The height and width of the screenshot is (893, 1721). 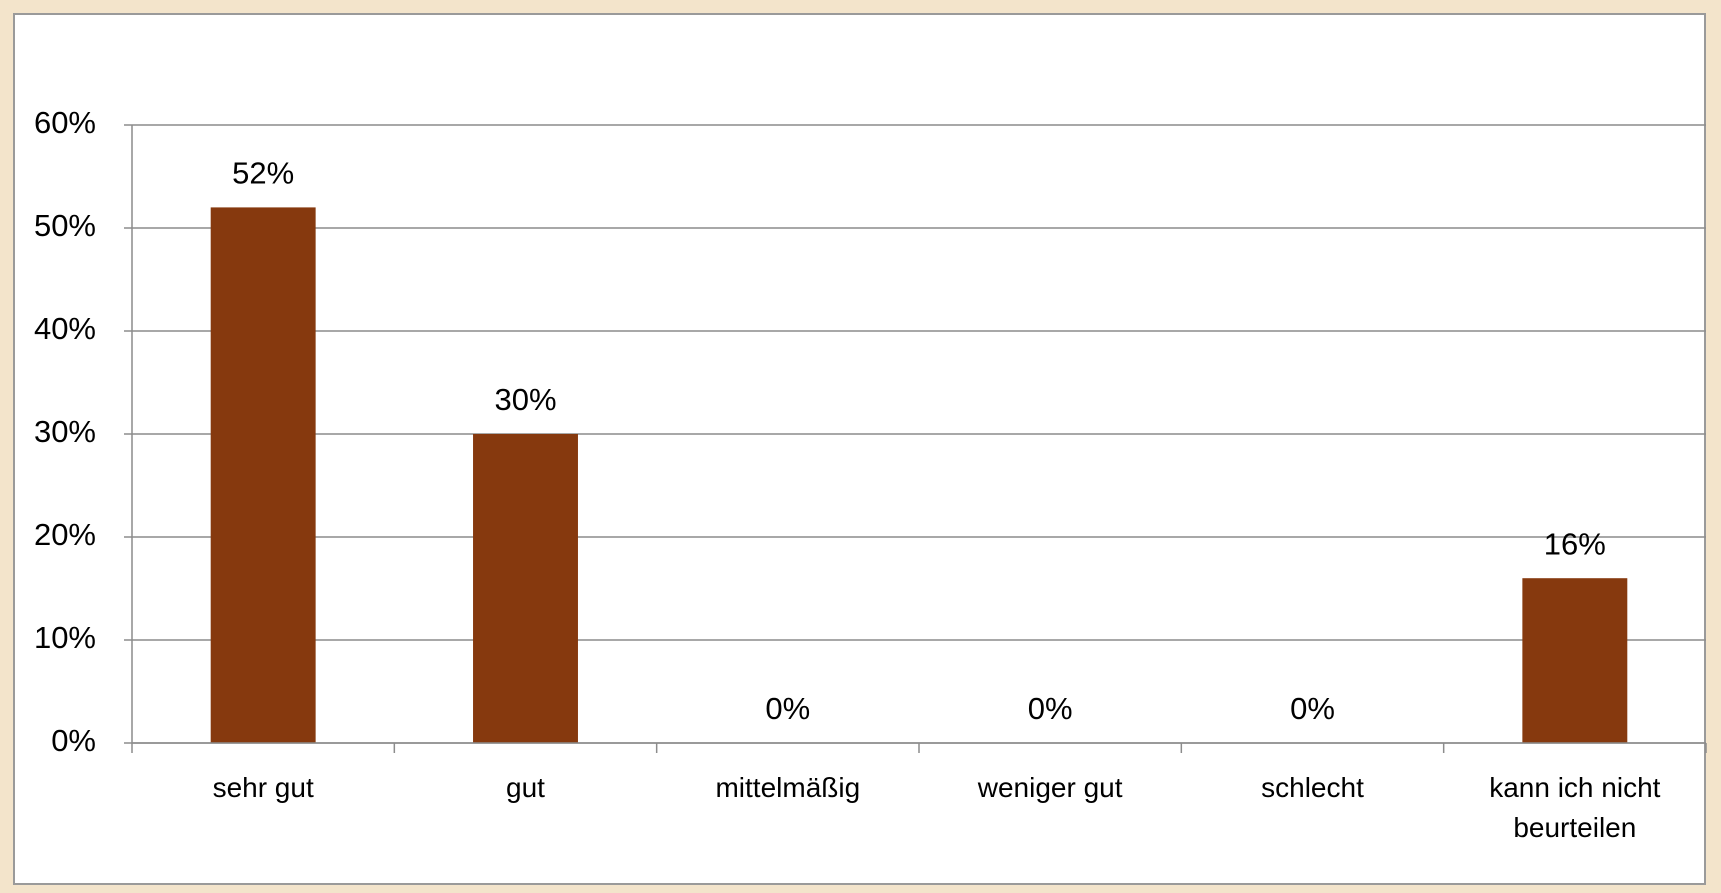 I want to click on data-label: 52%, so click(x=263, y=173).